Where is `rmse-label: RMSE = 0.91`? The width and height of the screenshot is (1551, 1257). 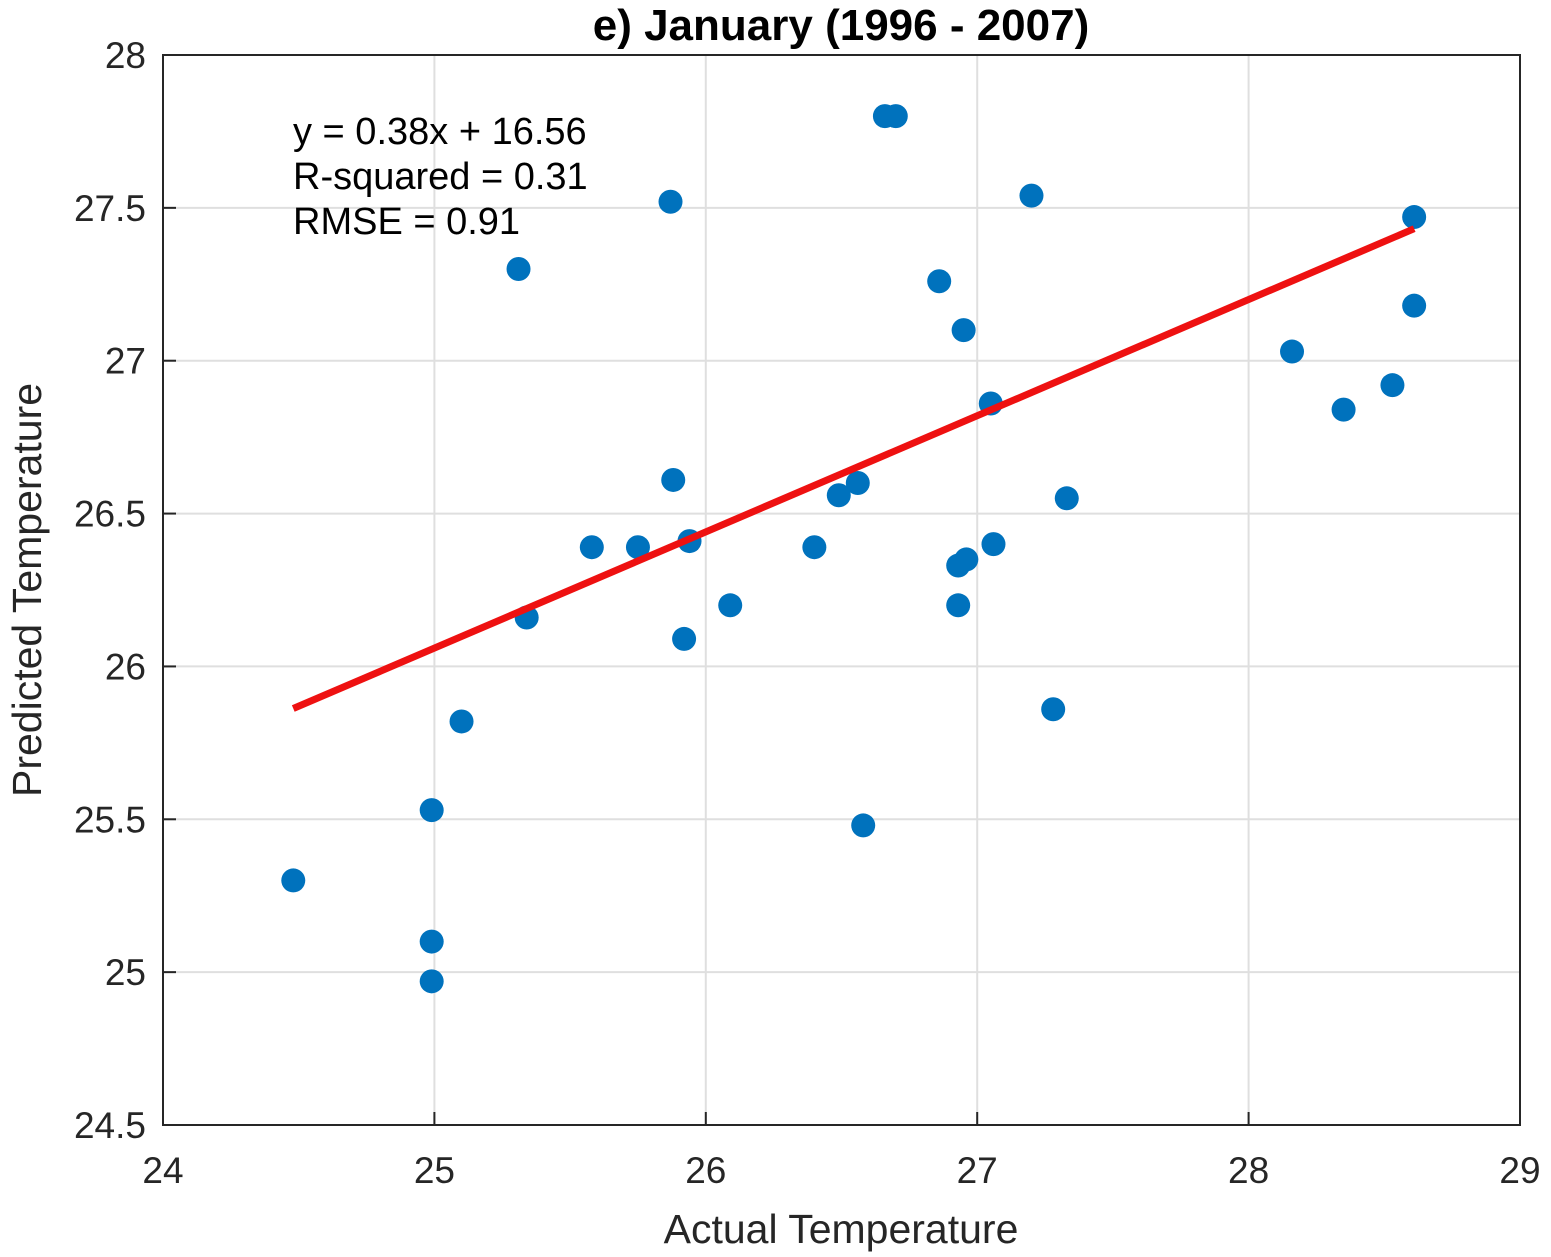 rmse-label: RMSE = 0.91 is located at coordinates (406, 222).